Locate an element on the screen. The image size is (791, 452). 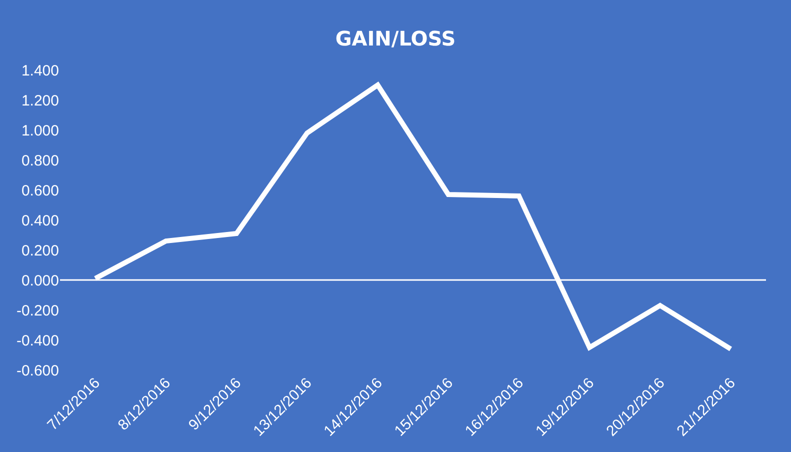
y-tick-label: 0.600 is located at coordinates (40, 191).